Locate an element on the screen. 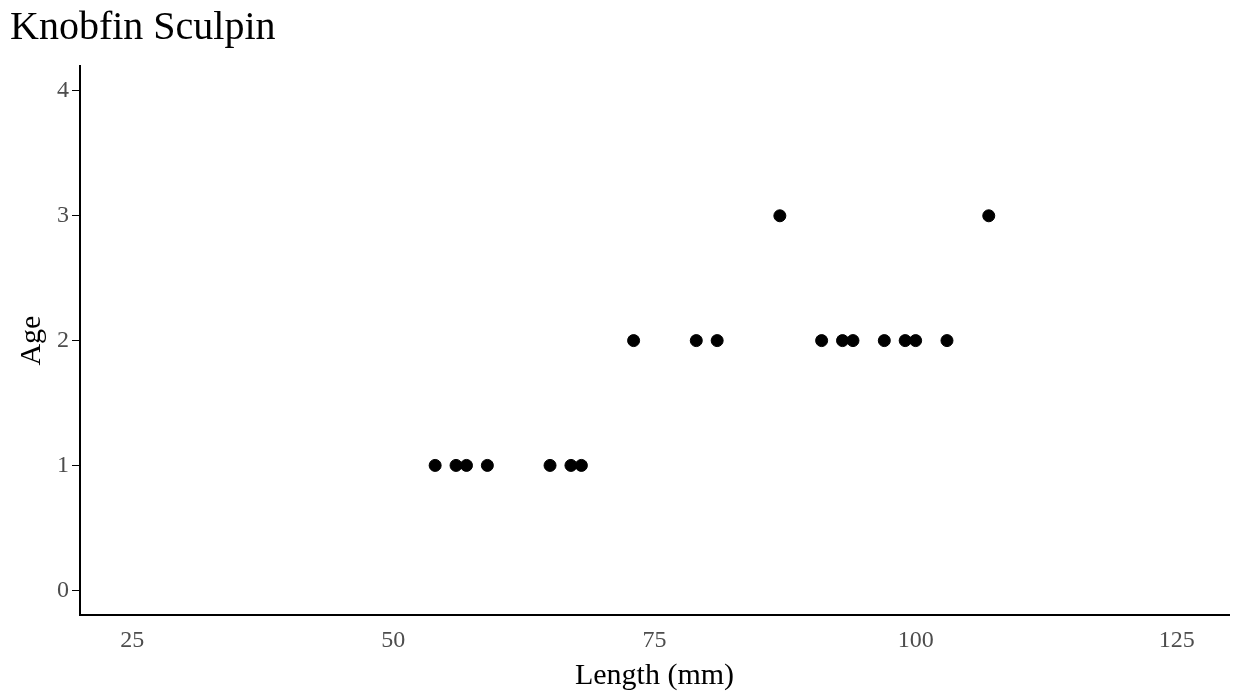 Image resolution: width=1236 pixels, height=696 pixels. y-tick-label: 2 is located at coordinates (63, 338).